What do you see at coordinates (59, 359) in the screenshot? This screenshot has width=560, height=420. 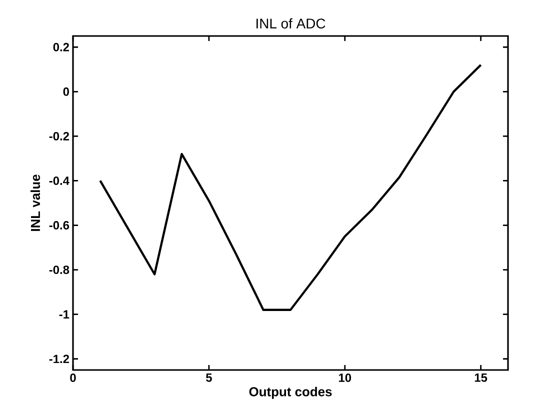 I see `y-tick-label: -1.2` at bounding box center [59, 359].